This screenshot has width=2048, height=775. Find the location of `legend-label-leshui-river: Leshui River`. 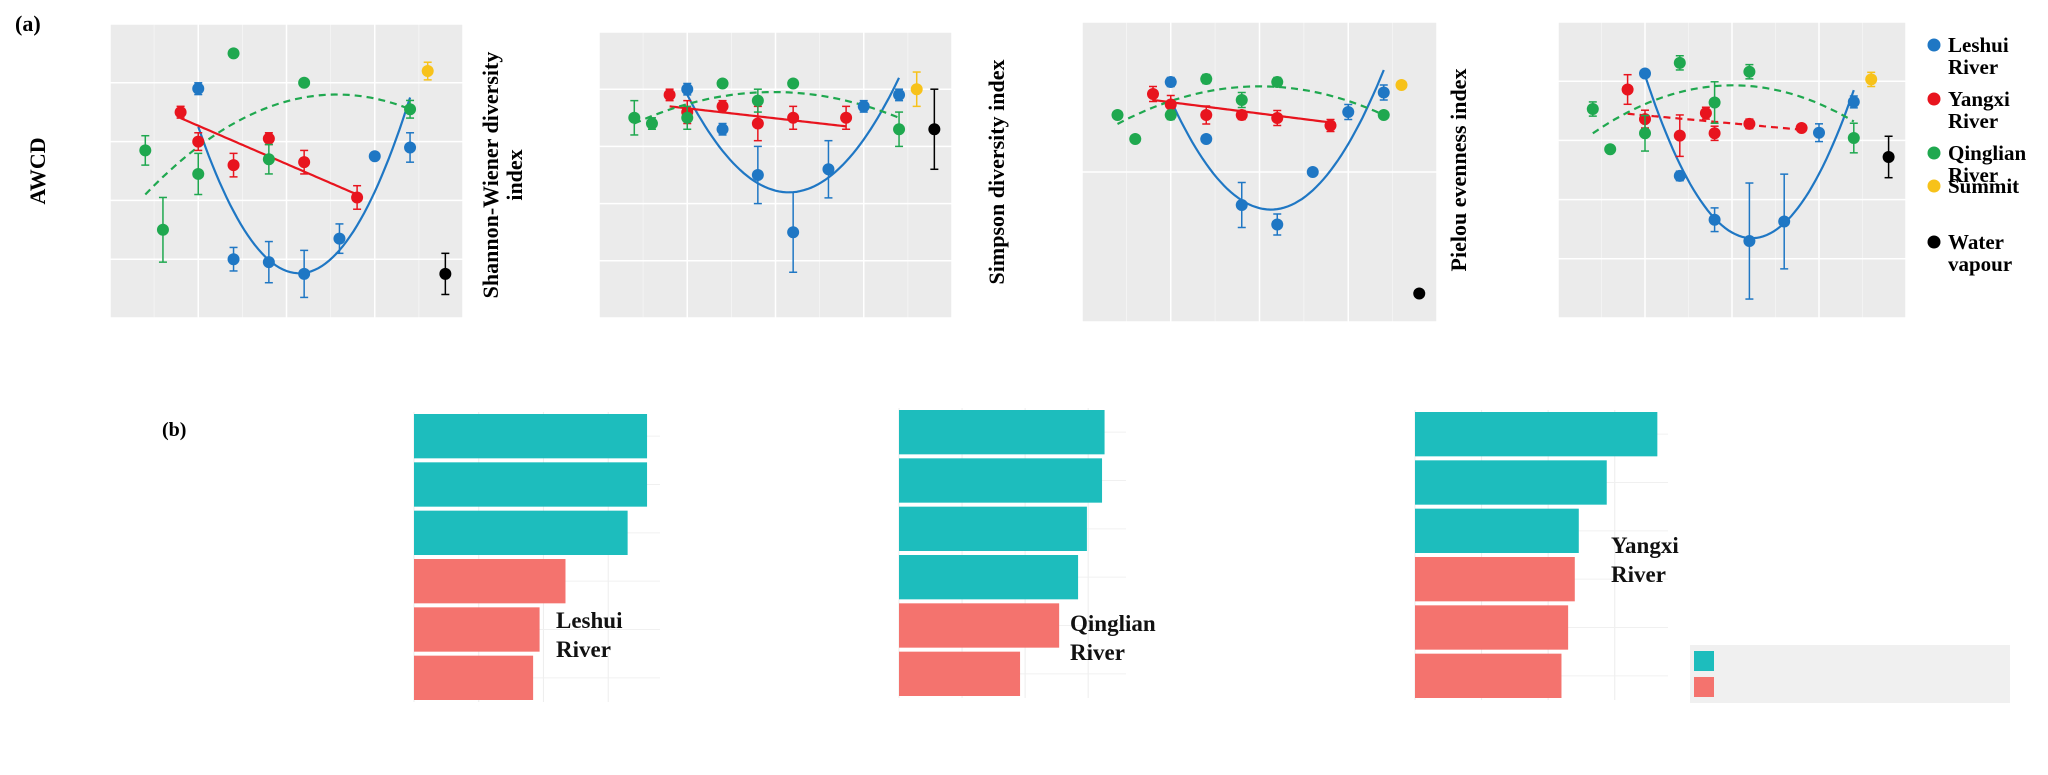

legend-label-leshui-river: Leshui River is located at coordinates (1978, 56).